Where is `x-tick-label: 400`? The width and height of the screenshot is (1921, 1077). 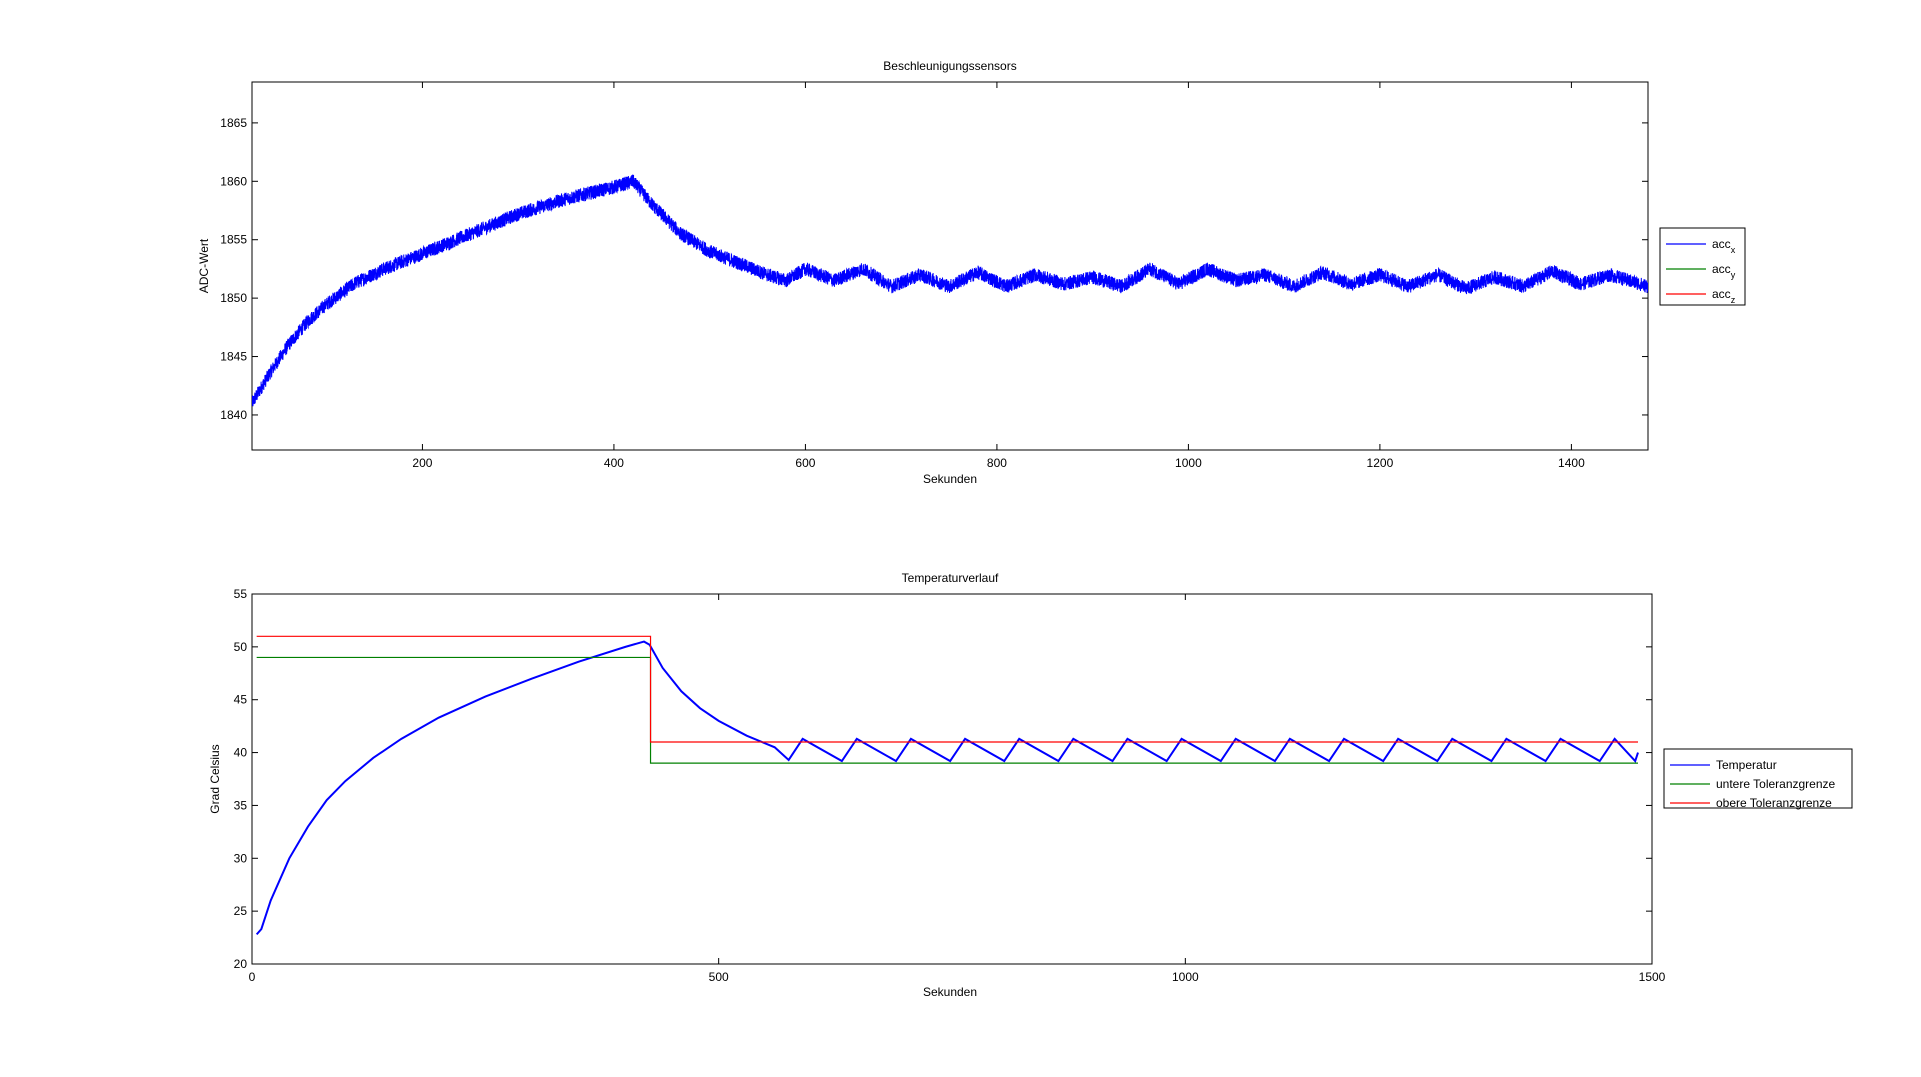
x-tick-label: 400 is located at coordinates (614, 463).